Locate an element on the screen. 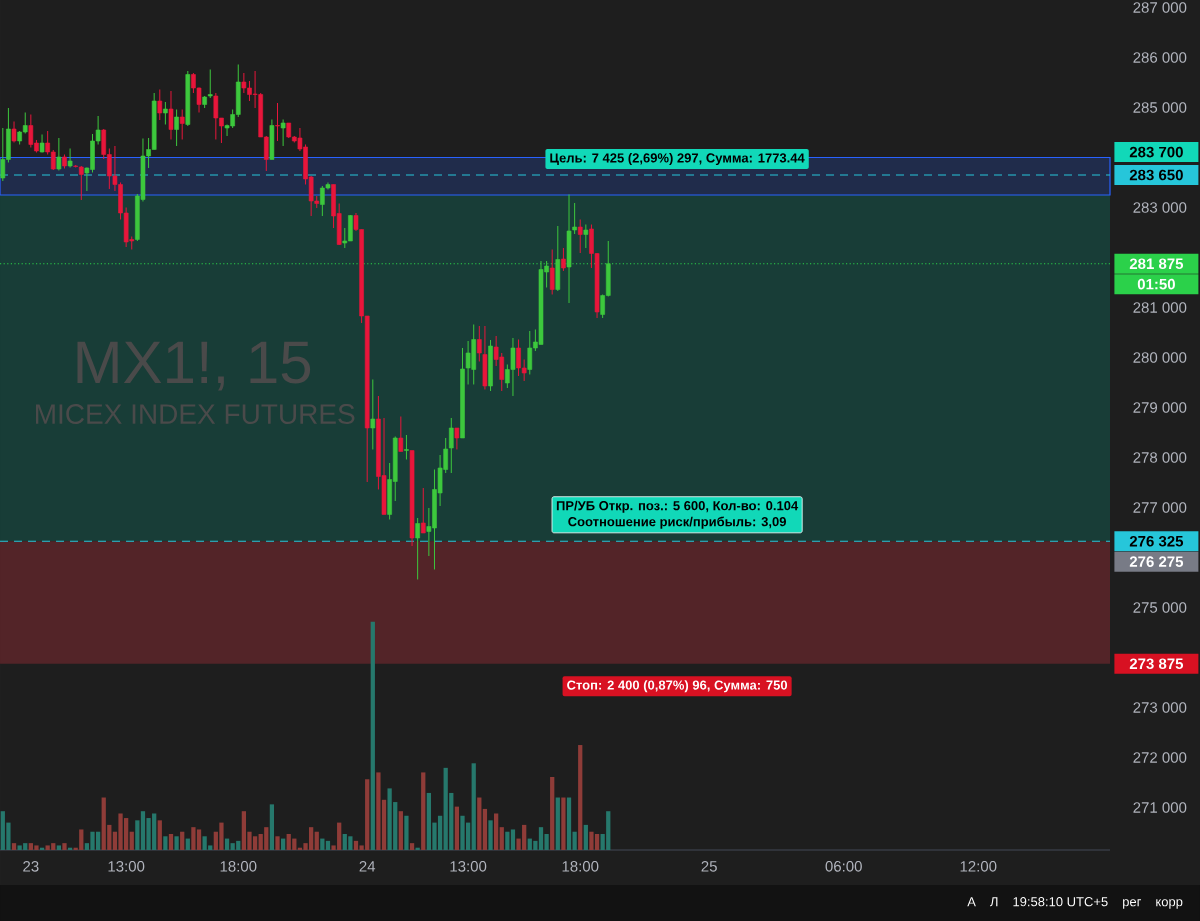 The width and height of the screenshot is (1200, 921). band-label: Стоп: 2 400 (0,87%) 96, Сумма: 750 is located at coordinates (677, 686).